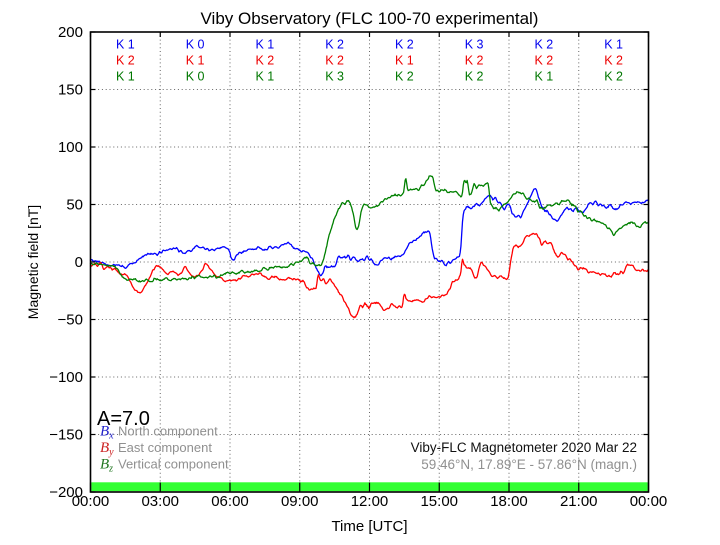 Image resolution: width=720 pixels, height=545 pixels. Describe the element at coordinates (524, 447) in the screenshot. I see `station-annotation-line1: Viby-FLC Magnetometer 2020 Mar 22` at that location.